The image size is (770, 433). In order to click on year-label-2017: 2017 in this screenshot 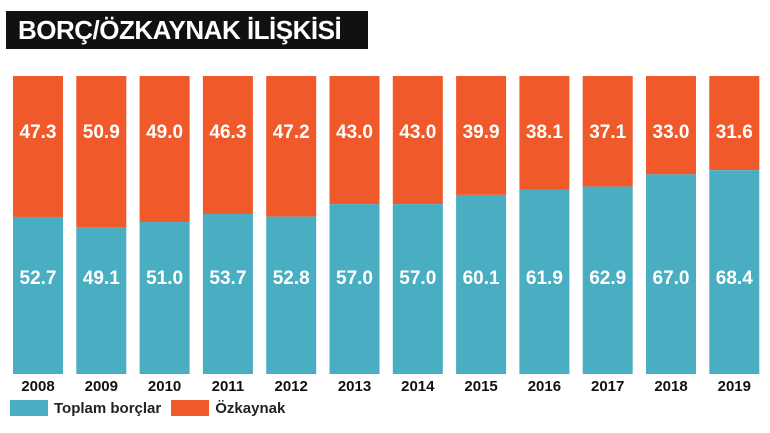, I will do `click(607, 386)`.